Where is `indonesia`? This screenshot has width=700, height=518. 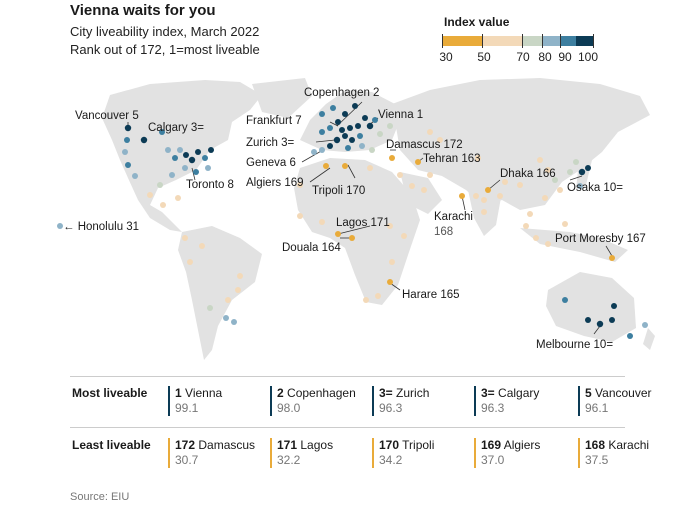 indonesia is located at coordinates (574, 245).